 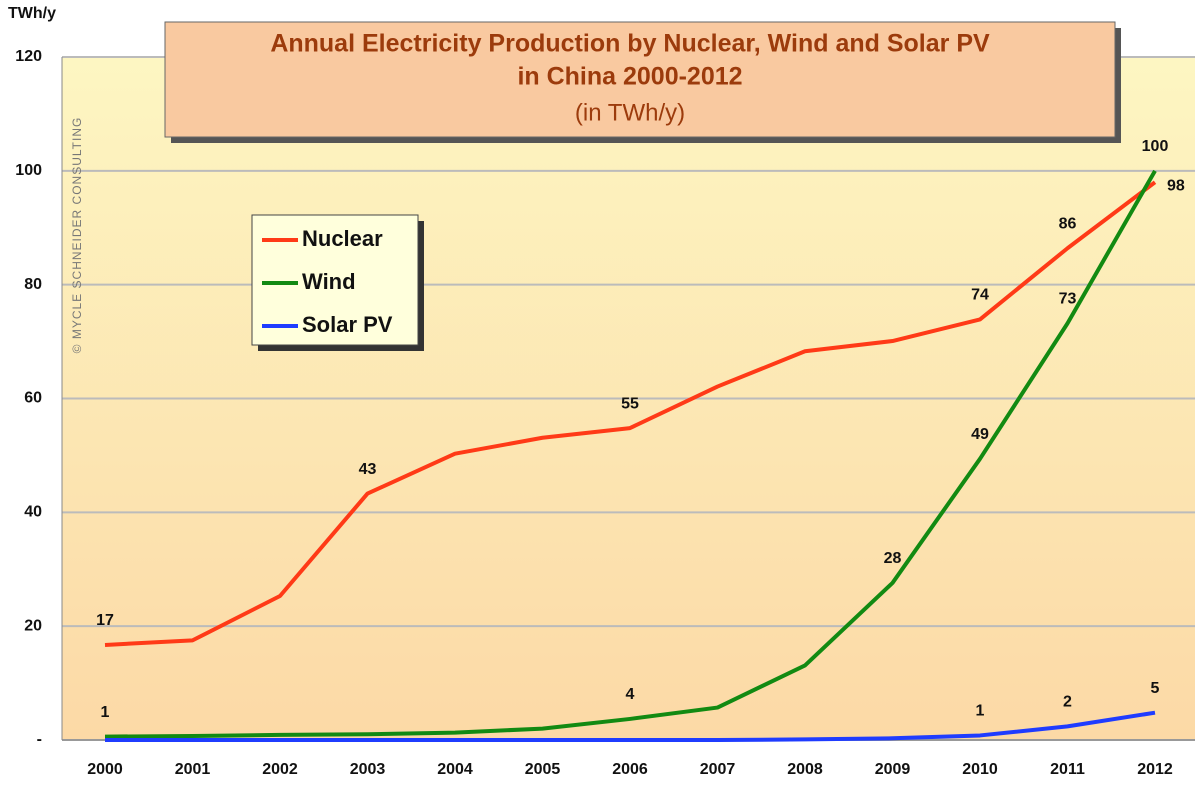 I want to click on y-tick-label: 20, so click(x=33, y=625).